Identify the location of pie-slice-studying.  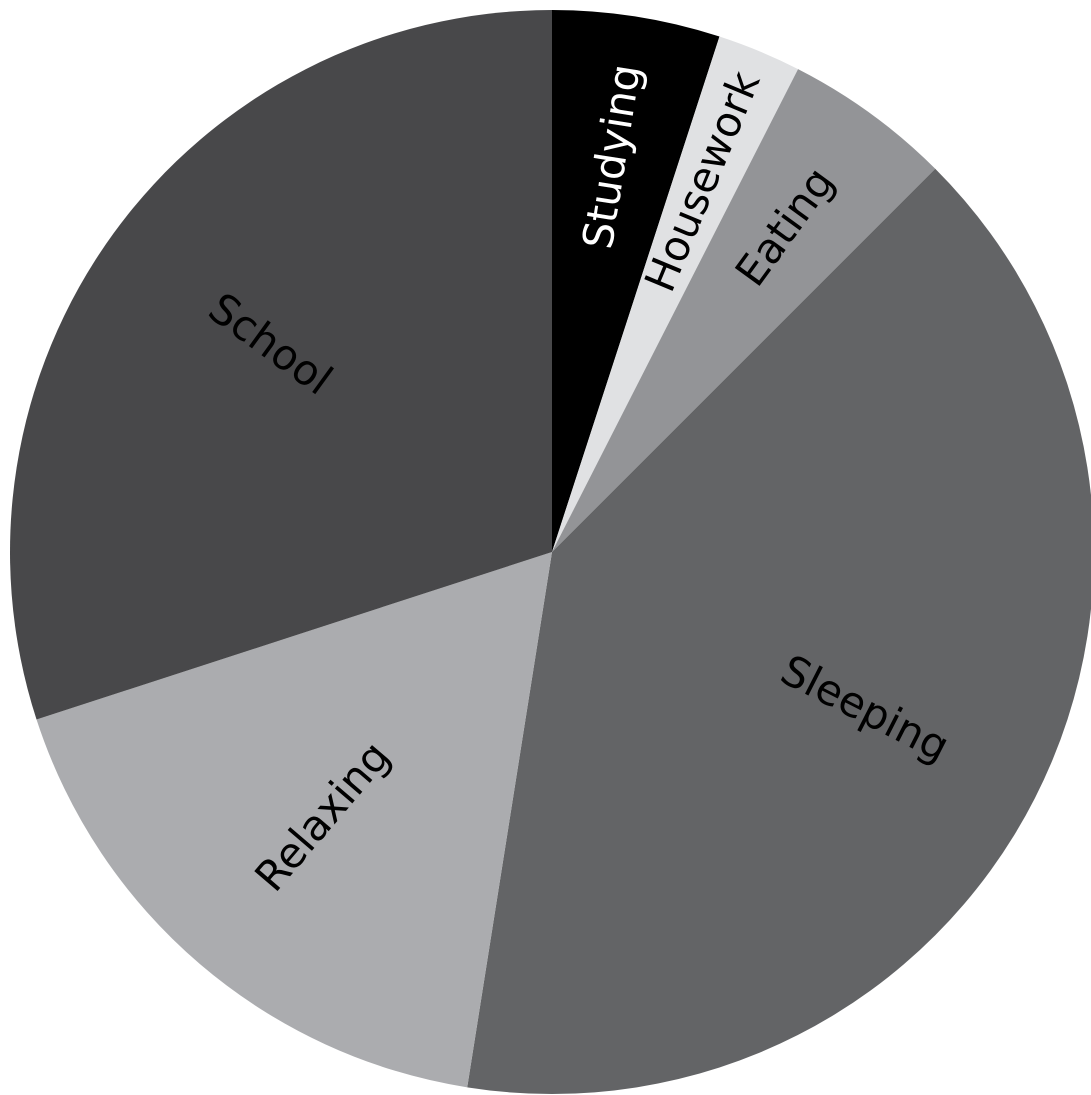
(636, 281).